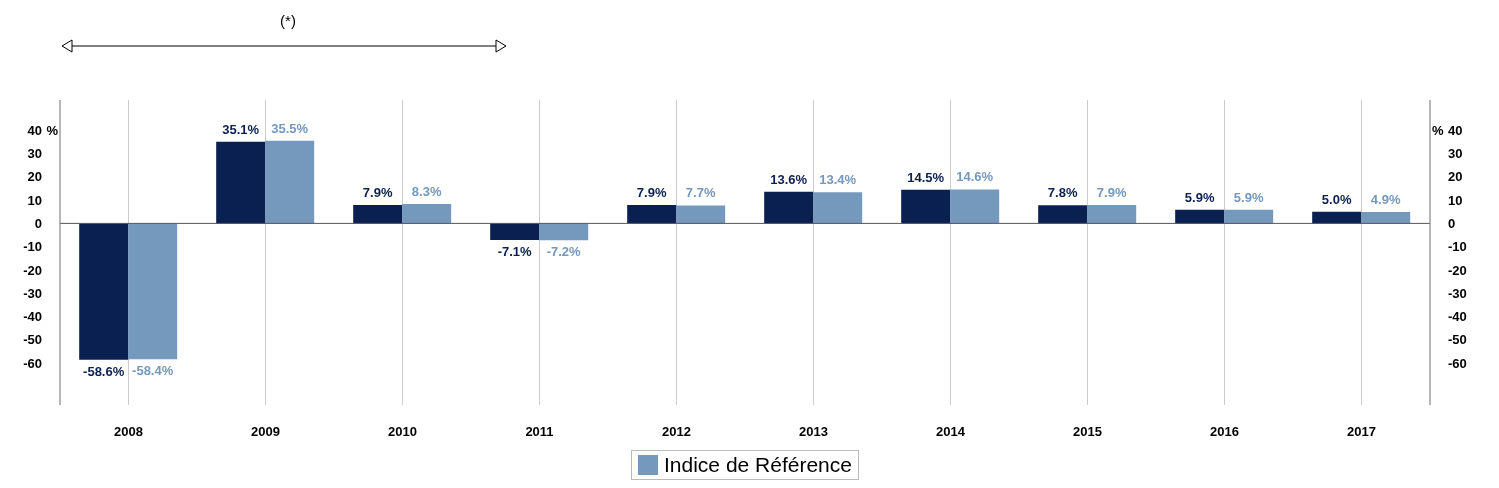 The height and width of the screenshot is (488, 1499). What do you see at coordinates (1455, 177) in the screenshot?
I see `y2-tick-label: 20` at bounding box center [1455, 177].